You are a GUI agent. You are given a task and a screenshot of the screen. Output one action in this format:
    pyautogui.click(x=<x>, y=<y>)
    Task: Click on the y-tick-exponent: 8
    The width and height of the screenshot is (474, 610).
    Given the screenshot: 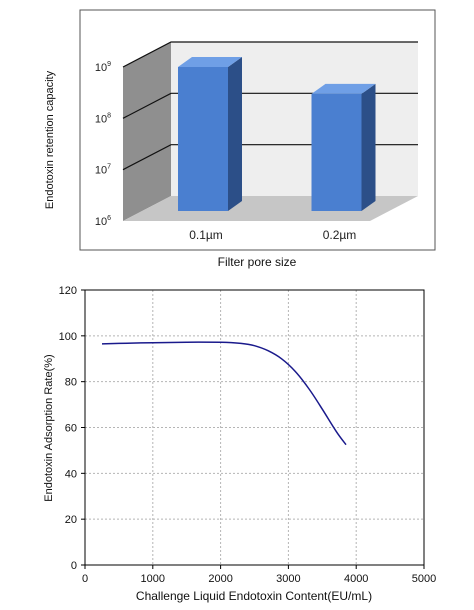 What is the action you would take?
    pyautogui.click(x=109, y=115)
    